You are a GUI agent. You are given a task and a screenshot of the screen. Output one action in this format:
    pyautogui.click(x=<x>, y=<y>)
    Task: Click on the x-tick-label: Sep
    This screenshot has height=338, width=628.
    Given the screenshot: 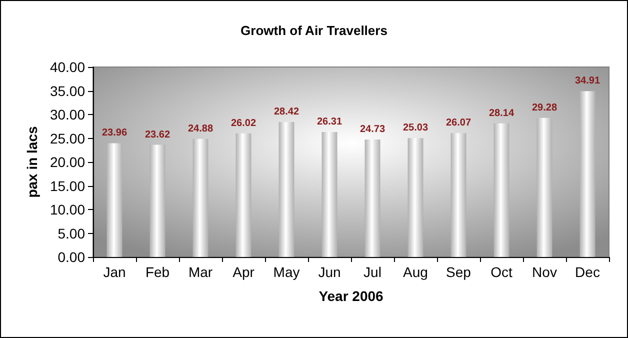 What is the action you would take?
    pyautogui.click(x=459, y=272)
    